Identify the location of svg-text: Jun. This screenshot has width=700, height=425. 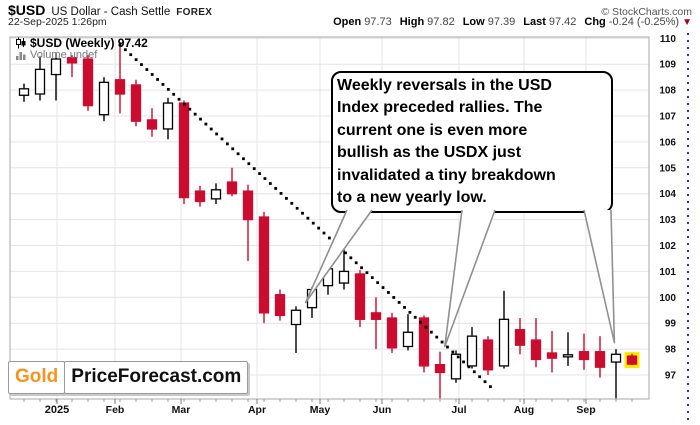
(382, 410).